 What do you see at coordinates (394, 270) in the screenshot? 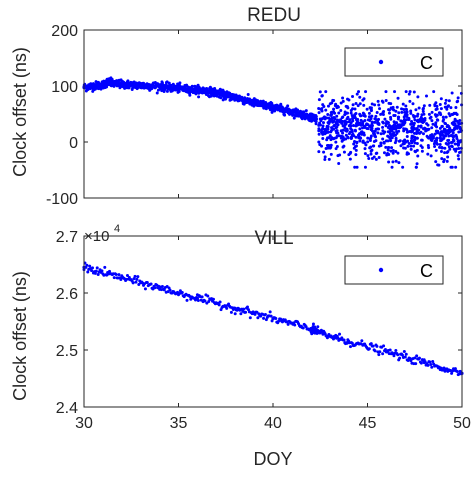
I see `legend-box` at bounding box center [394, 270].